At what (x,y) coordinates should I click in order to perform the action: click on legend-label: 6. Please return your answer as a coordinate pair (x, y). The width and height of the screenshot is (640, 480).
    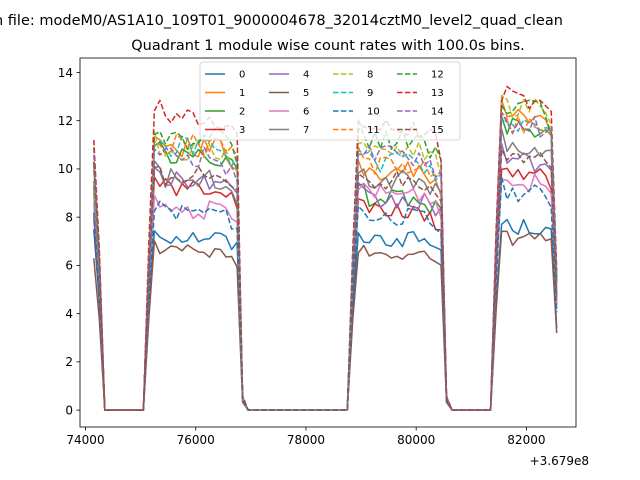
    Looking at the image, I should click on (306, 112).